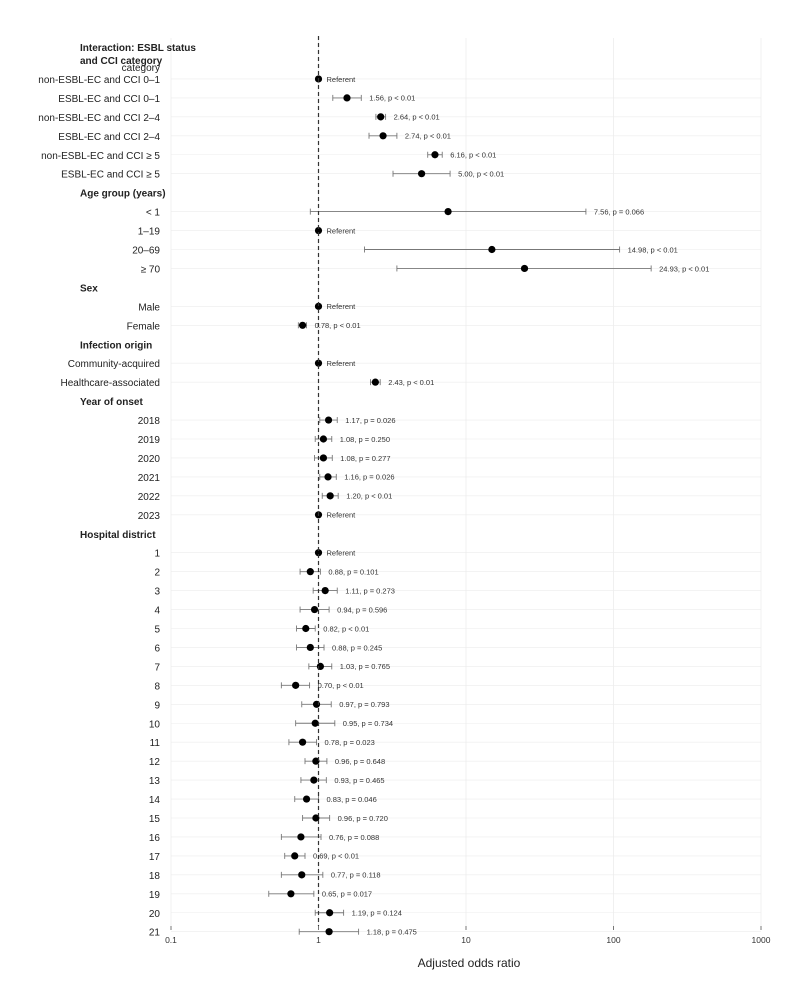 This screenshot has height=1004, width=800. What do you see at coordinates (153, 213) in the screenshot?
I see `row-label: < 1` at bounding box center [153, 213].